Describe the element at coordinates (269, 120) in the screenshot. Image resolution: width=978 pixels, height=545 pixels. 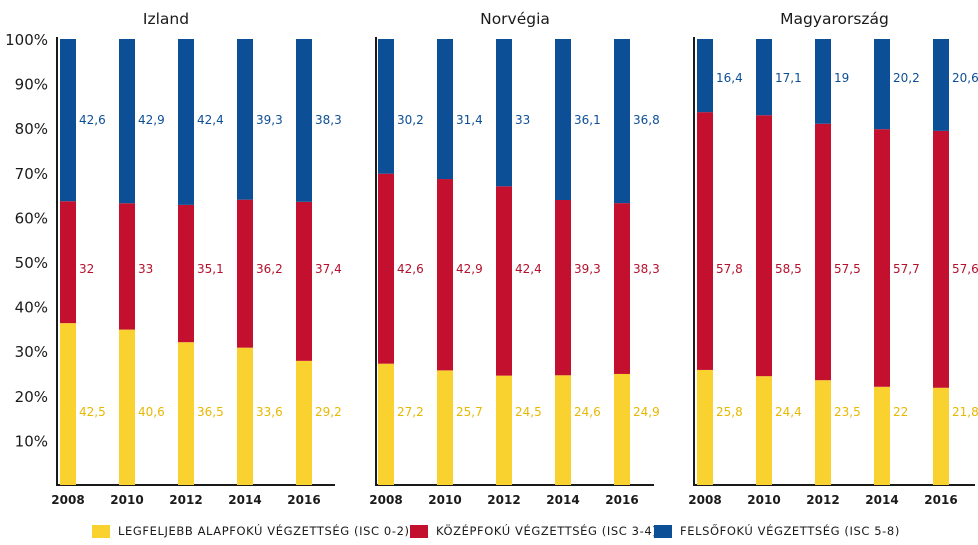
I see `data-label-high: 39,3` at that location.